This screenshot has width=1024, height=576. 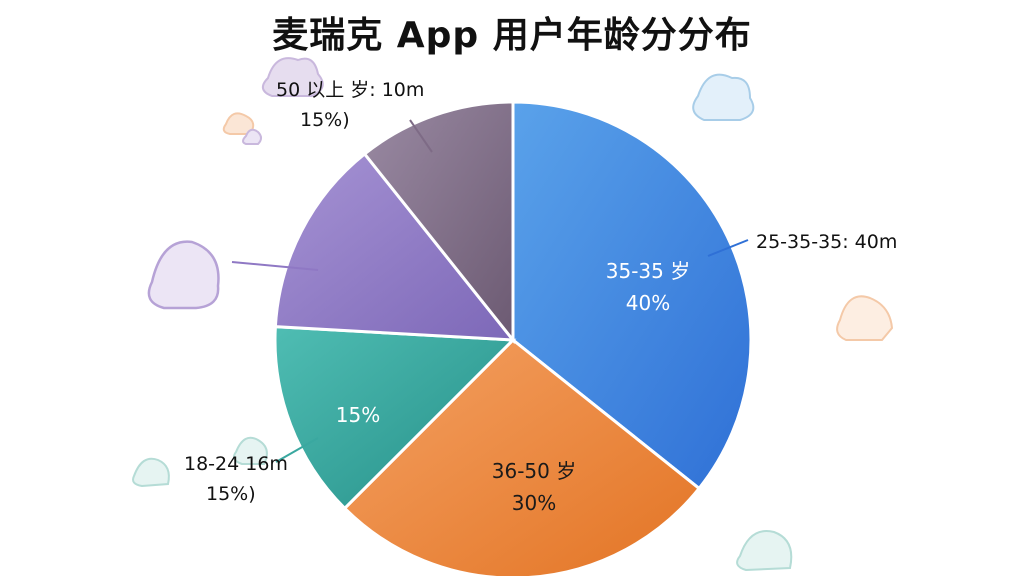 What do you see at coordinates (648, 271) in the screenshot?
I see `slice-label-0-name: 35-35 岁` at bounding box center [648, 271].